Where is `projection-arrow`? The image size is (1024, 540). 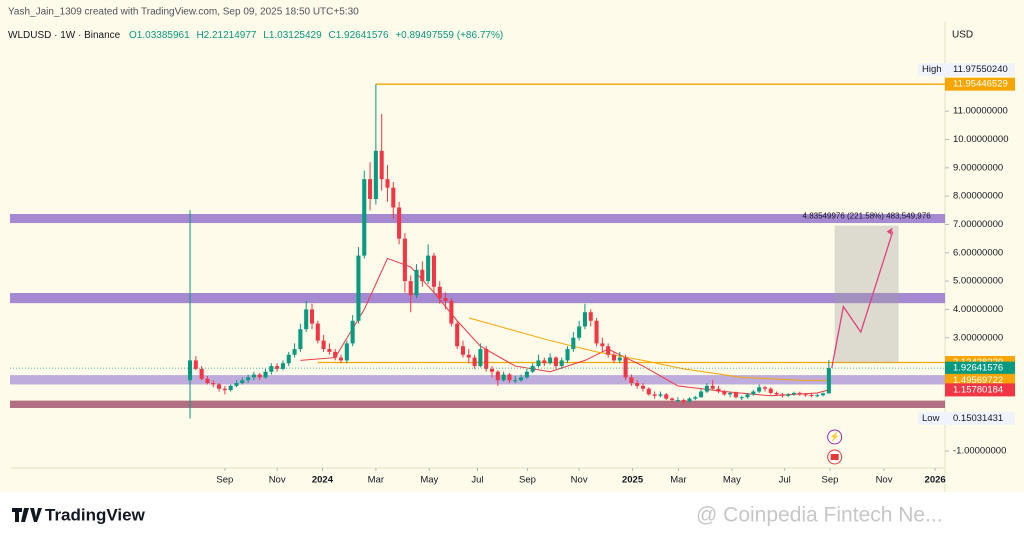
projection-arrow is located at coordinates (862, 300).